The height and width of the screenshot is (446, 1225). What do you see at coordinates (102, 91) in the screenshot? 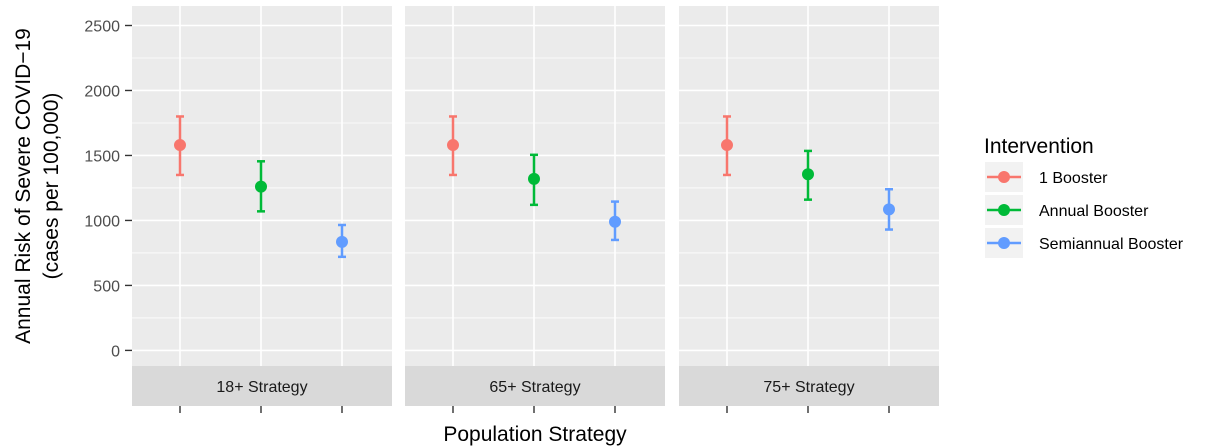
I see `y-tick-label: 2000` at bounding box center [102, 91].